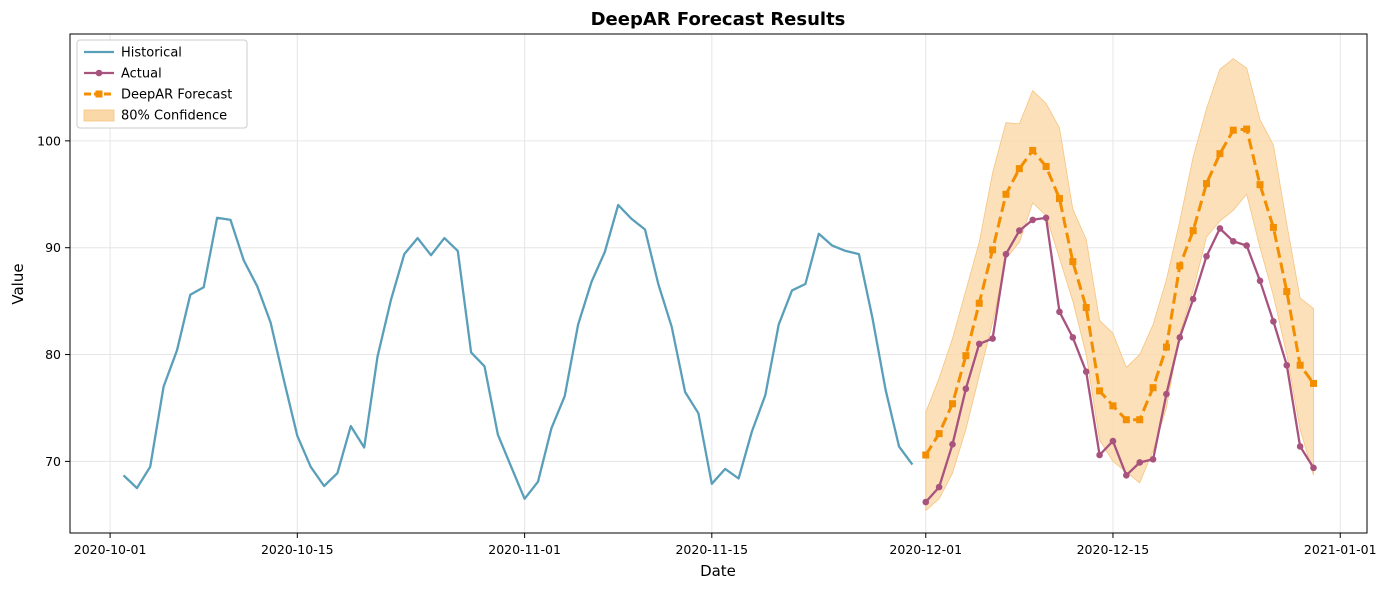  Describe the element at coordinates (99, 94) in the screenshot. I see `legend-marker-deepar-forecast` at that location.